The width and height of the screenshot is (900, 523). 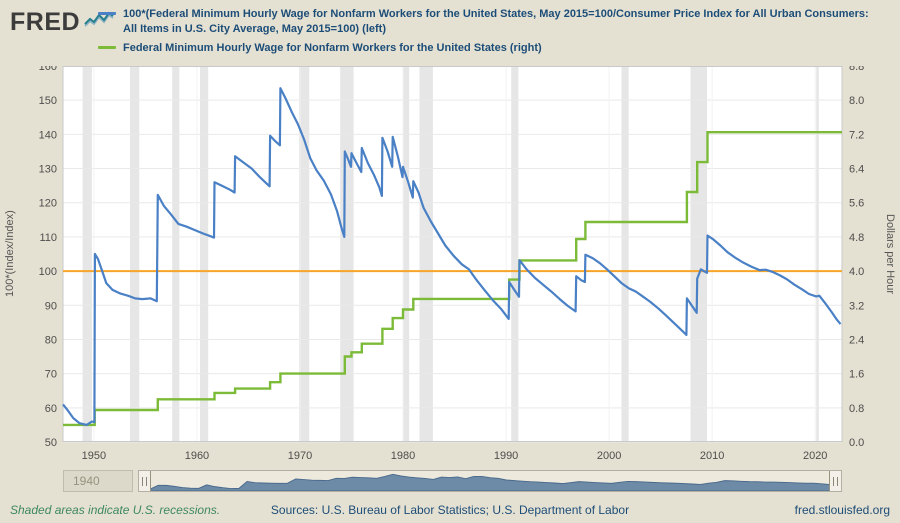 What do you see at coordinates (856, 306) in the screenshot?
I see `svg-text: 3.2` at bounding box center [856, 306].